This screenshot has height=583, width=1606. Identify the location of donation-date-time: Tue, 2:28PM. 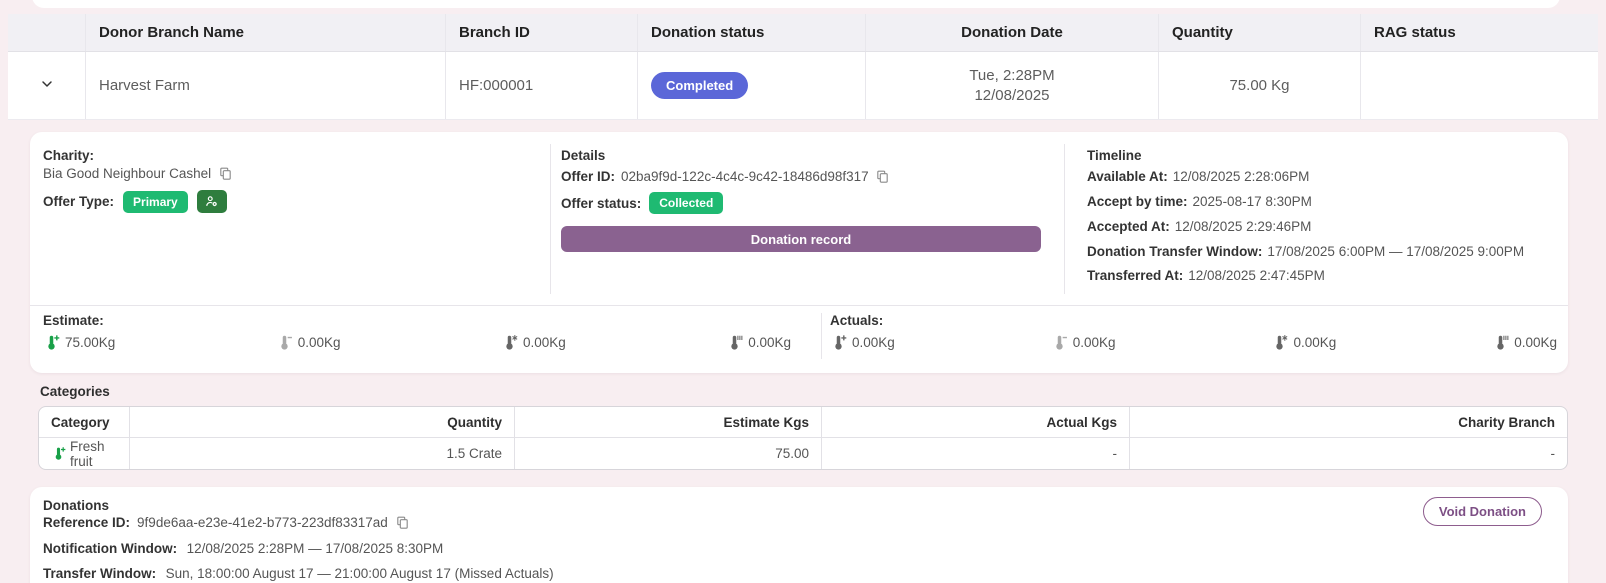
(1012, 75).